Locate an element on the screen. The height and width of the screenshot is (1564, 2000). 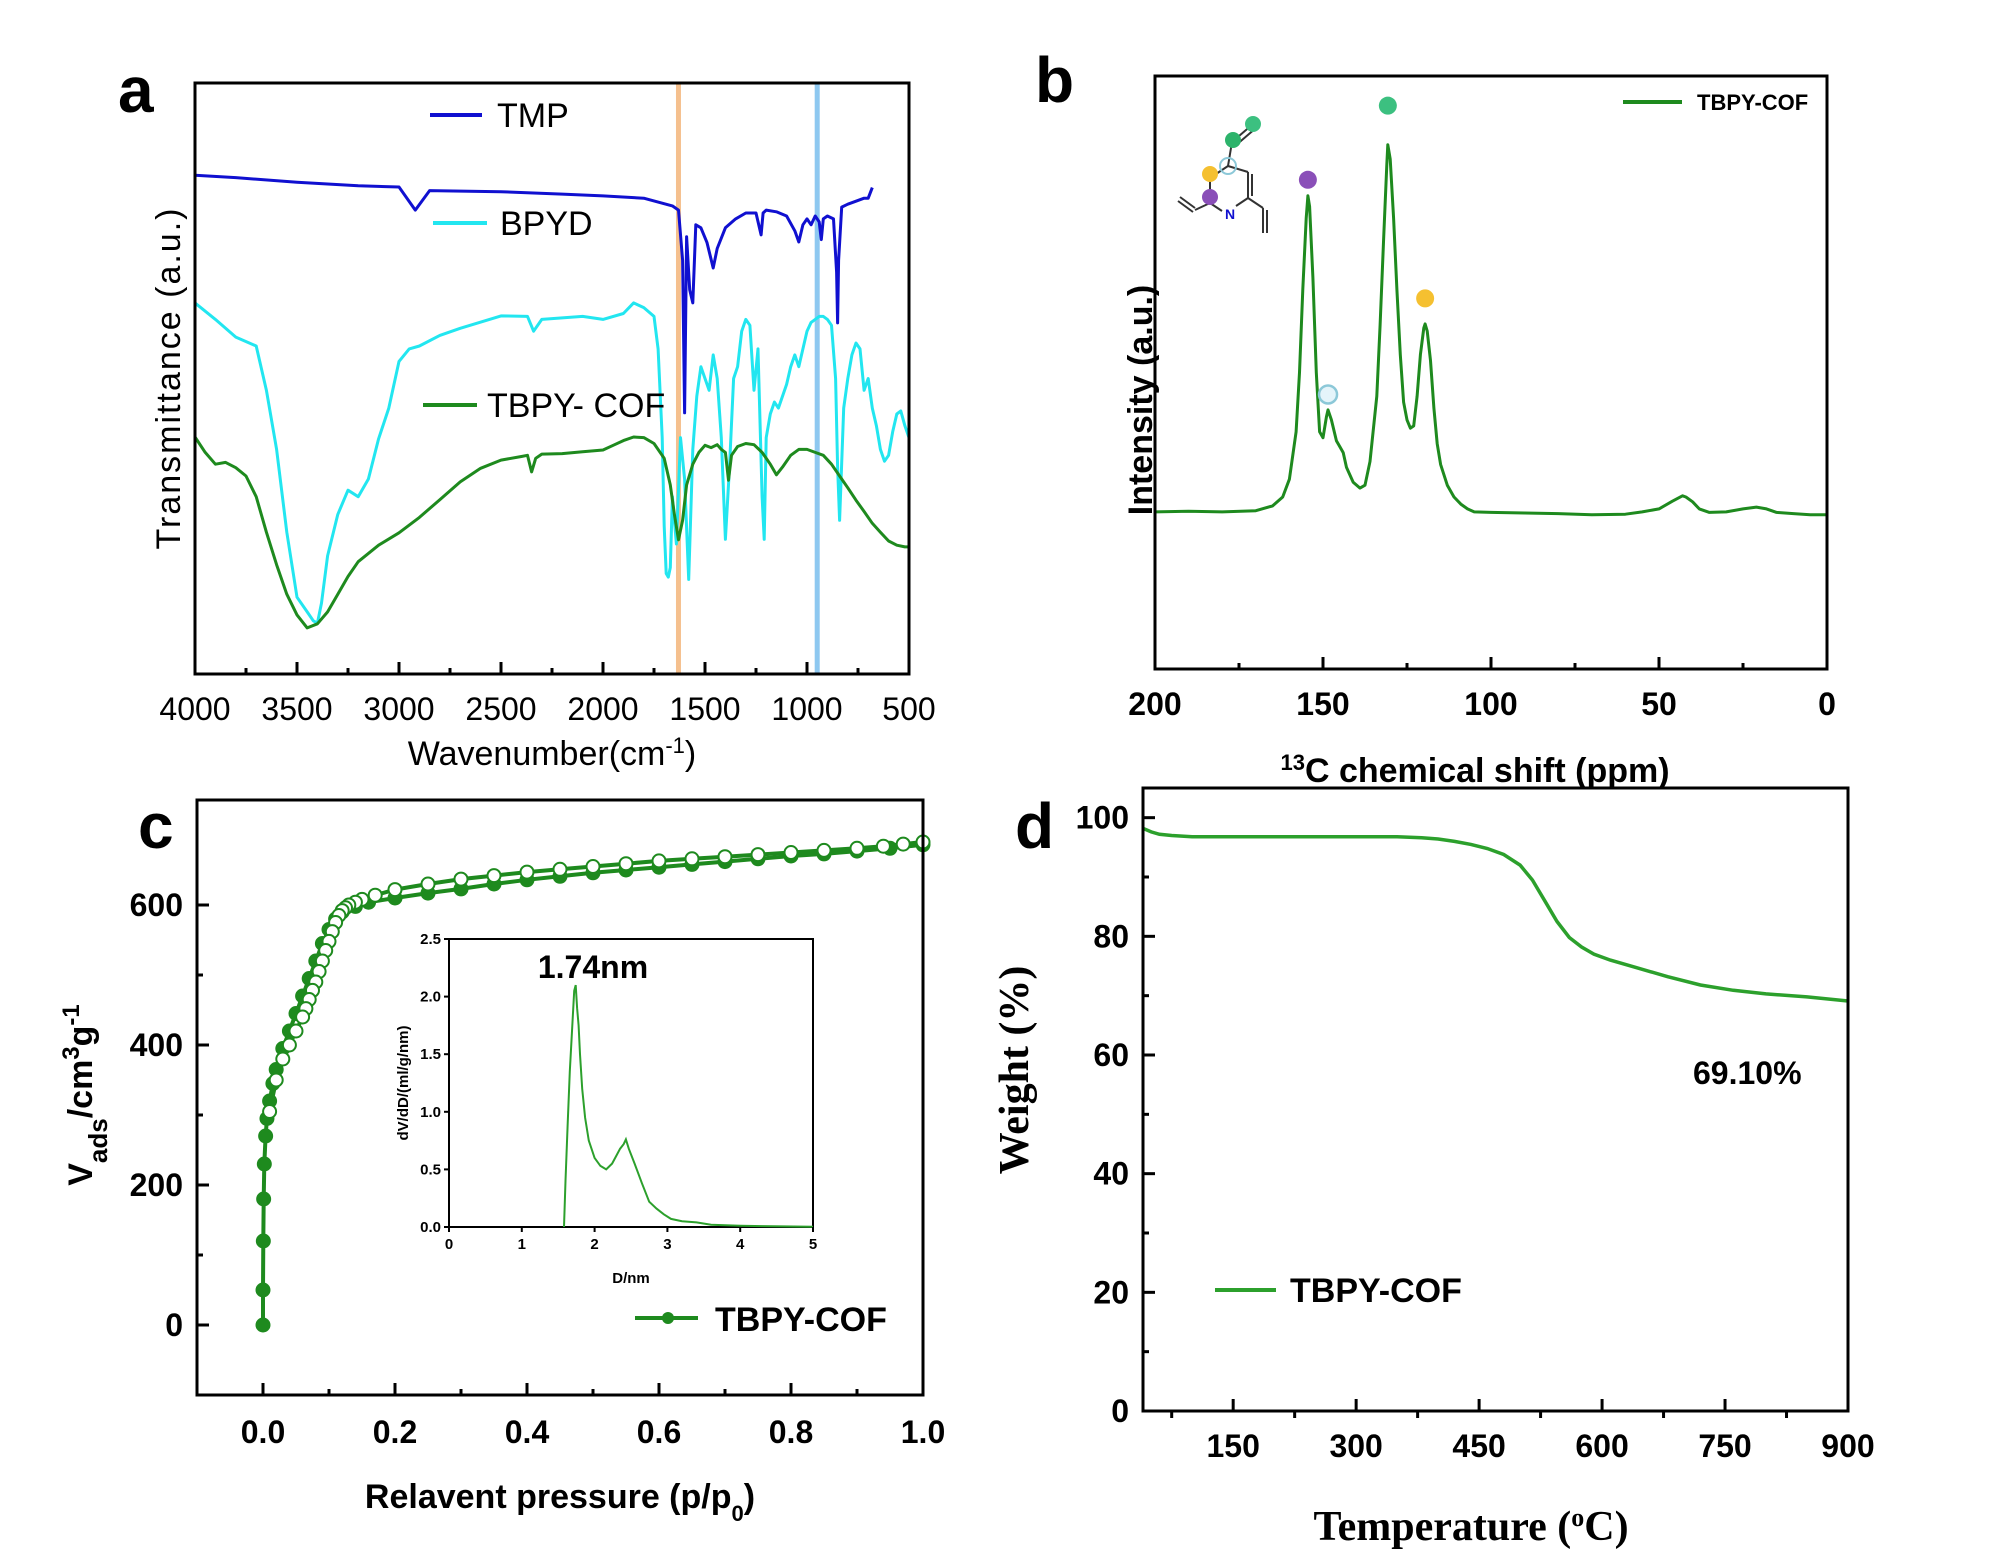
d-y-axis-label: Weight (%) is located at coordinates (1015, 1070).